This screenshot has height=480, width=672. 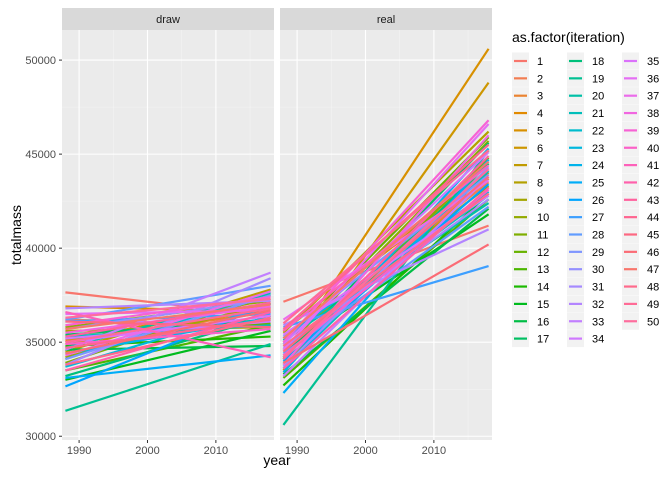 I want to click on legend-label-15: 15, so click(x=543, y=305).